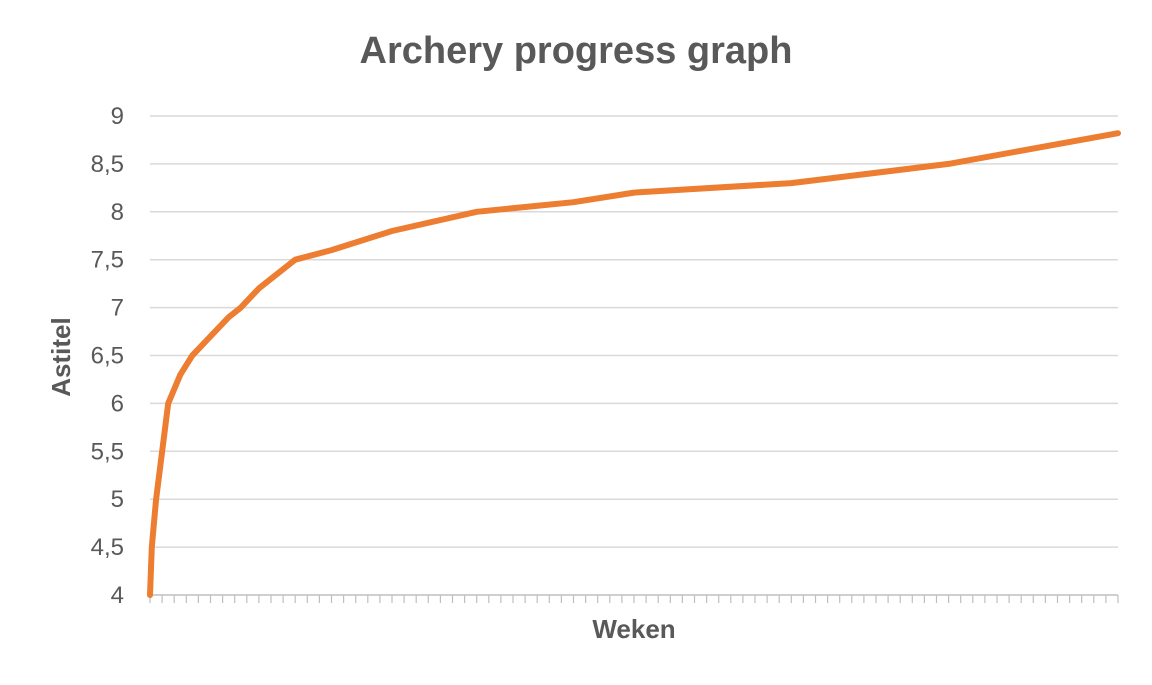 This screenshot has width=1152, height=685. I want to click on y-axis-tick-labels: 4 4,5 5 5,5 6 6,5 7 7,5 8 8,5 9, so click(107, 356).